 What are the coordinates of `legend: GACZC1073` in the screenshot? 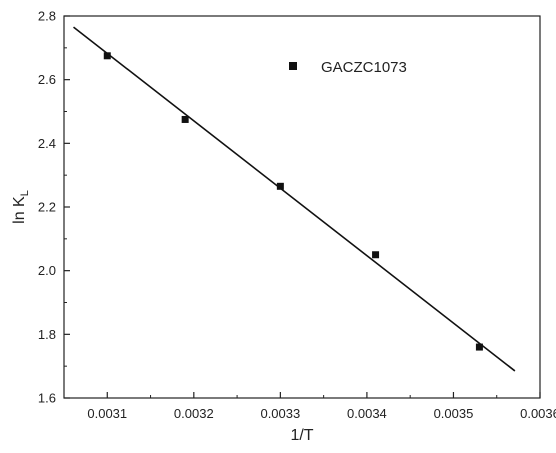 It's located at (348, 67).